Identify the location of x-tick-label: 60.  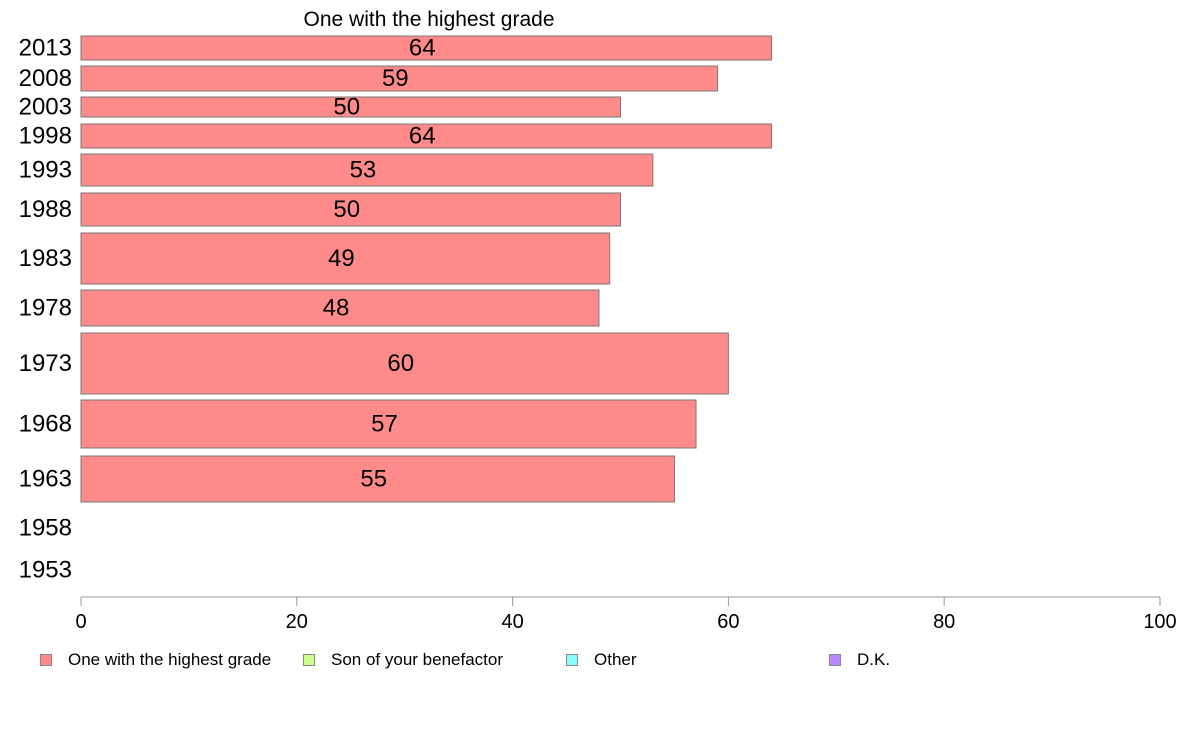
(728, 622).